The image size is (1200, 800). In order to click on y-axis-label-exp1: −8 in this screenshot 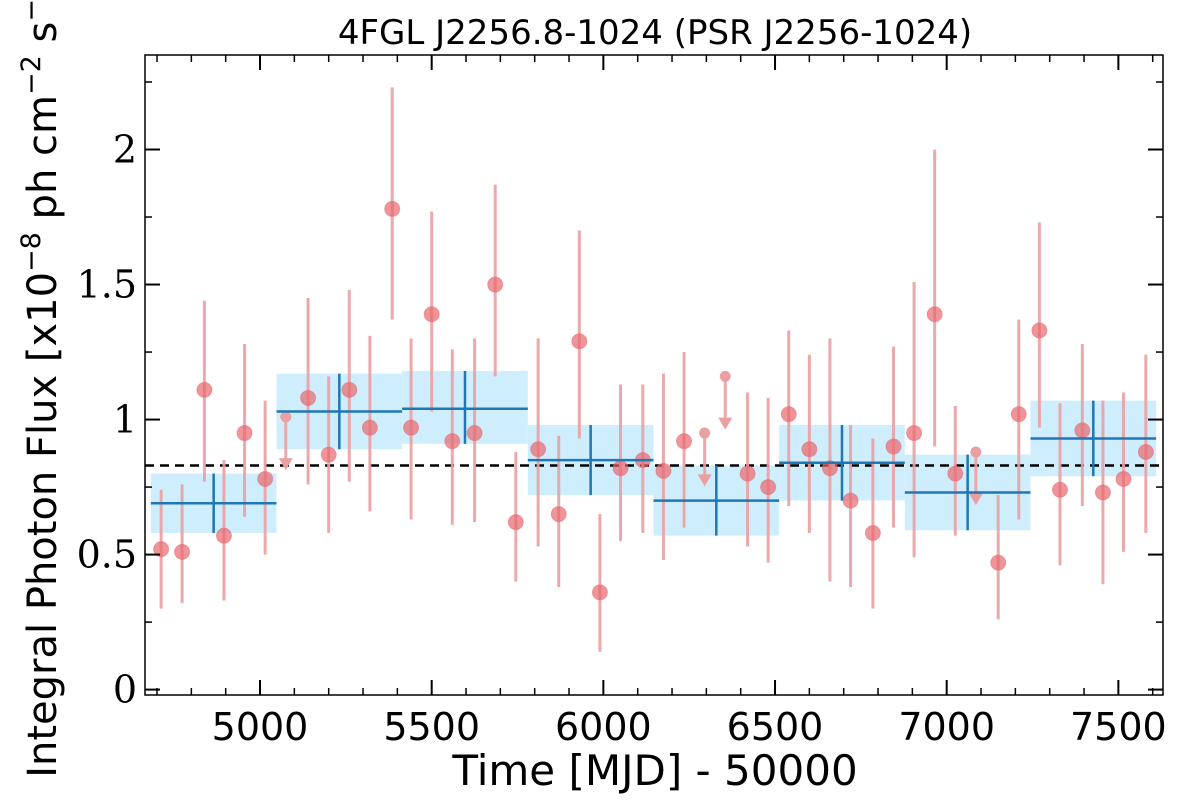, I will do `click(31, 252)`.